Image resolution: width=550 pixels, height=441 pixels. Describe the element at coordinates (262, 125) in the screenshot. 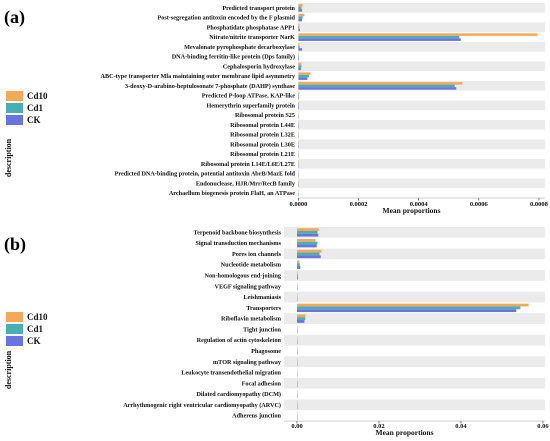

I see `category-label: Ribosomal protein L44E` at that location.